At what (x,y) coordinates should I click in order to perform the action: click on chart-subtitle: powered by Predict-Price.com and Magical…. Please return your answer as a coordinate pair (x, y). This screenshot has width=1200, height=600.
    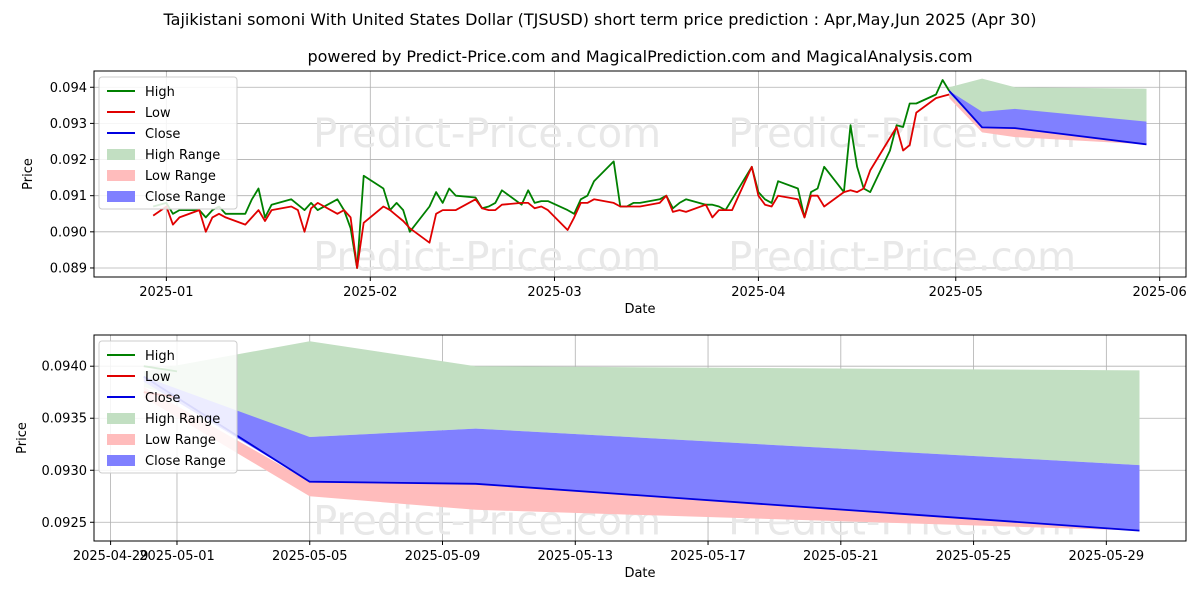
    Looking at the image, I should click on (639, 56).